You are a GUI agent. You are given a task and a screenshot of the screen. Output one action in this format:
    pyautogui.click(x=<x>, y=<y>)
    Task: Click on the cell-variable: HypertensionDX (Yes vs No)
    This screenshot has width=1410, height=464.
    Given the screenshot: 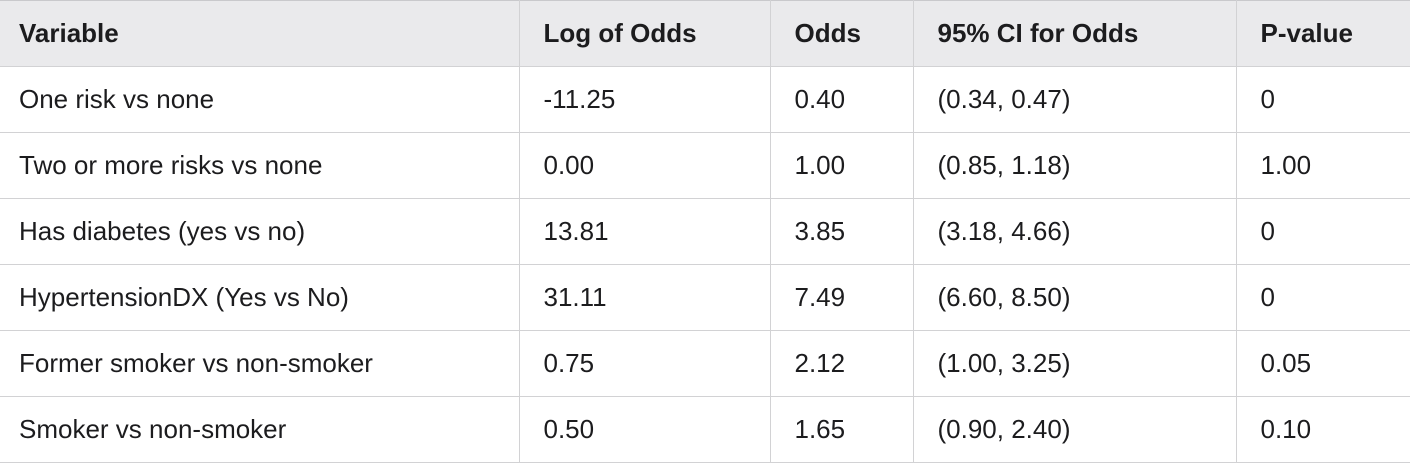 What is the action you would take?
    pyautogui.click(x=260, y=297)
    